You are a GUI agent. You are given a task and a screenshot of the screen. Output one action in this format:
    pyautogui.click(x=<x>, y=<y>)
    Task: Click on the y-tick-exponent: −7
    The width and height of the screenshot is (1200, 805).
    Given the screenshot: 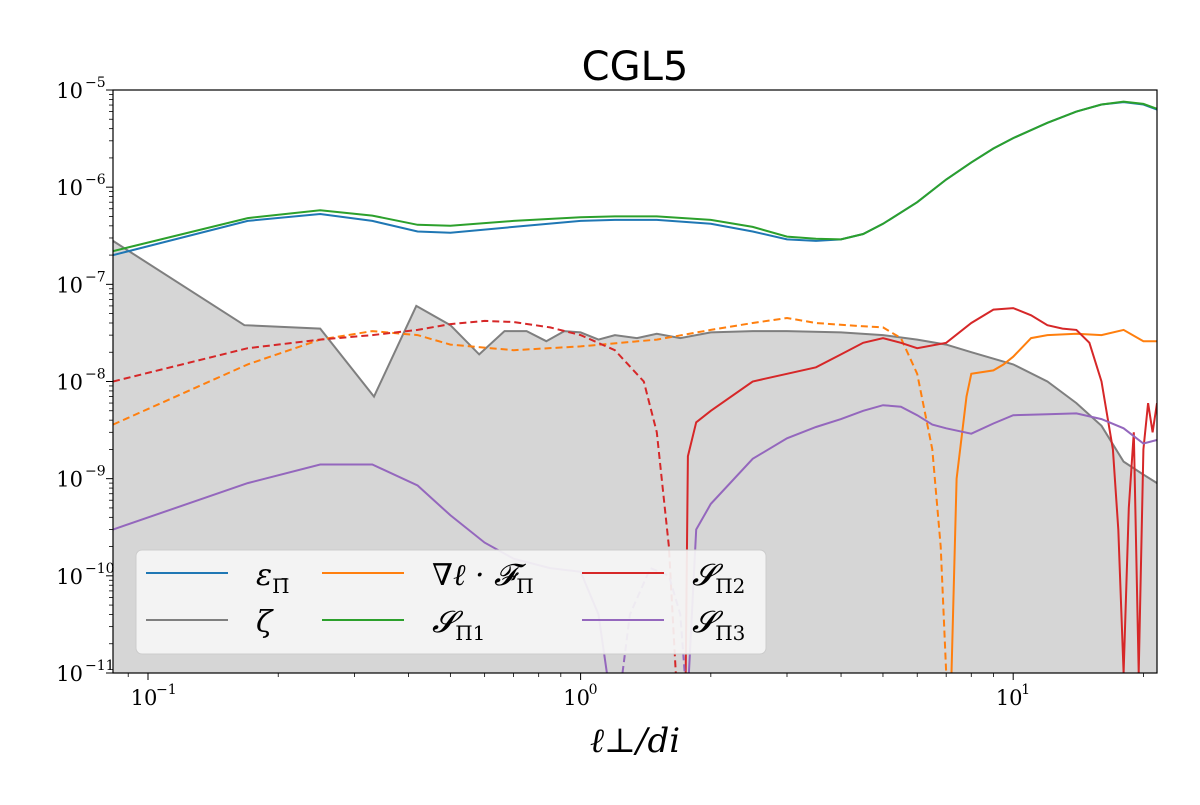 What is the action you would take?
    pyautogui.click(x=95, y=277)
    